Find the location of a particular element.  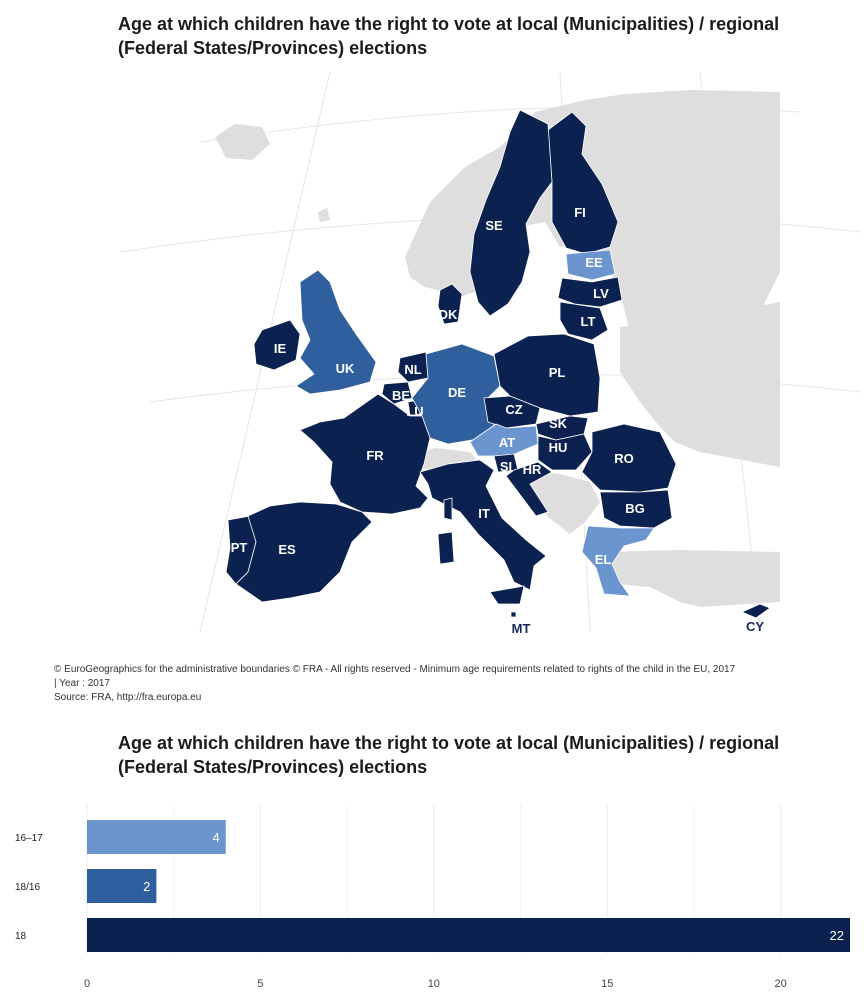

label-AT: AT is located at coordinates (507, 442).